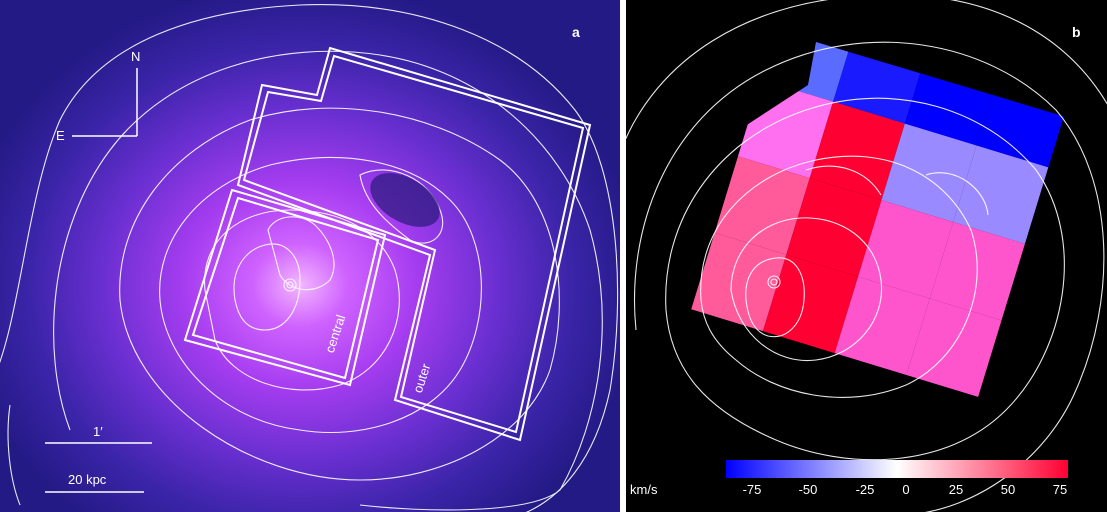 The width and height of the screenshot is (1107, 512). What do you see at coordinates (644, 489) in the screenshot?
I see `colorbar-unit-label: km/s` at bounding box center [644, 489].